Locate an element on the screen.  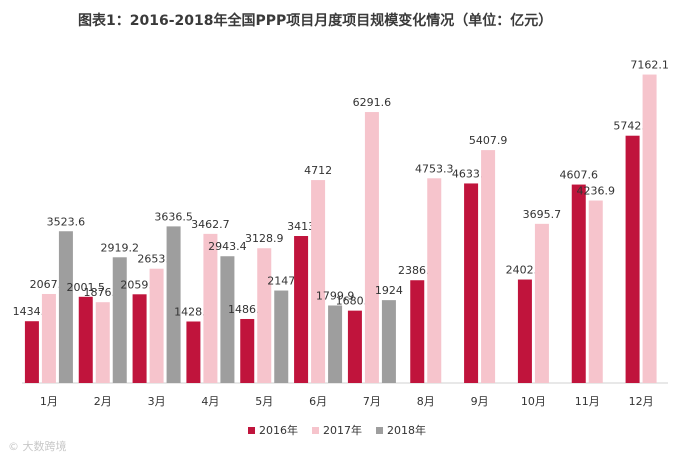
bar-value-label: 1799.9 is located at coordinates (335, 295).